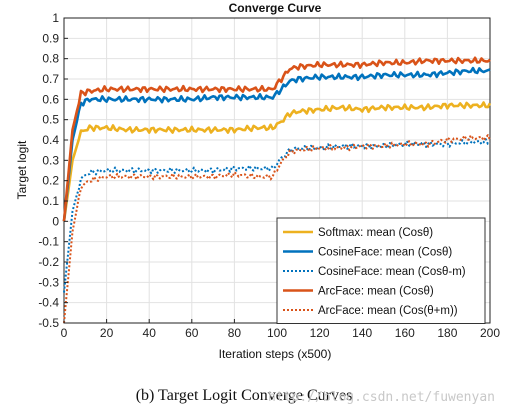 The height and width of the screenshot is (412, 511). I want to click on x-tick-label: 20, so click(107, 333).